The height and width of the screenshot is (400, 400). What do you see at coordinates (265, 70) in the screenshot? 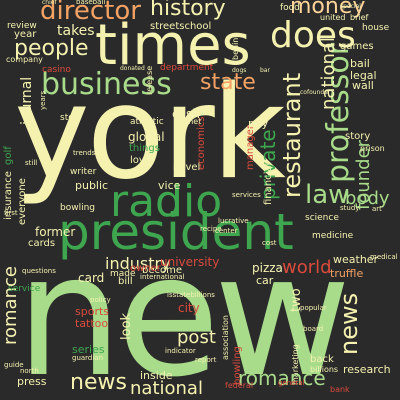
I see `word-center: bar` at bounding box center [265, 70].